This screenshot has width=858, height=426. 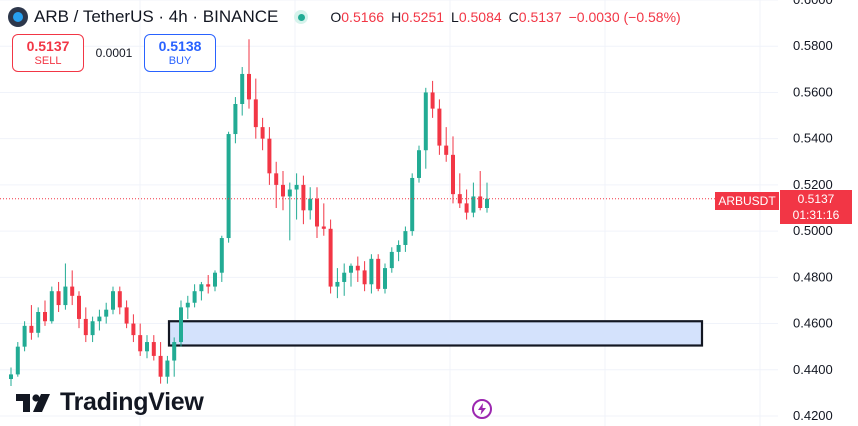 What do you see at coordinates (396, 17) in the screenshot?
I see `ohlc-high-label: H` at bounding box center [396, 17].